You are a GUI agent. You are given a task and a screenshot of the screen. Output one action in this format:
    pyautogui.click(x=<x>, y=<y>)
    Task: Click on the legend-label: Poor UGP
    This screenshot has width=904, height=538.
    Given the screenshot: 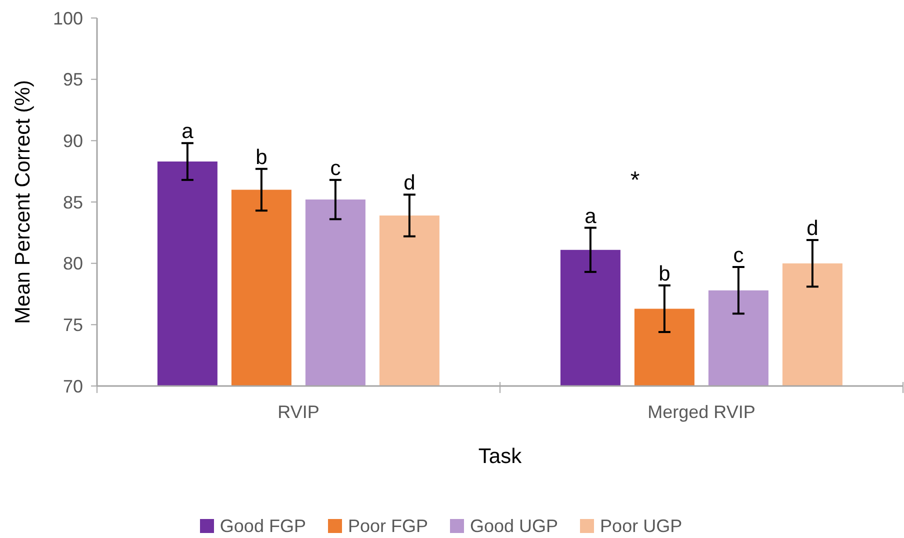 What is the action you would take?
    pyautogui.click(x=641, y=526)
    